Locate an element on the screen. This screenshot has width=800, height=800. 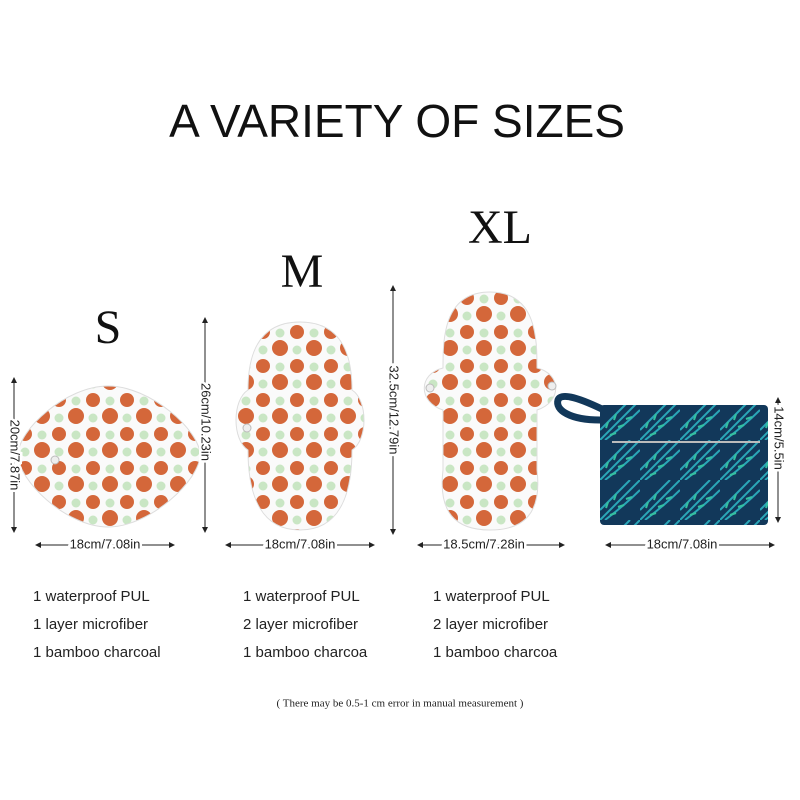
height-label: 26cm/10.23in is located at coordinates (206, 422).